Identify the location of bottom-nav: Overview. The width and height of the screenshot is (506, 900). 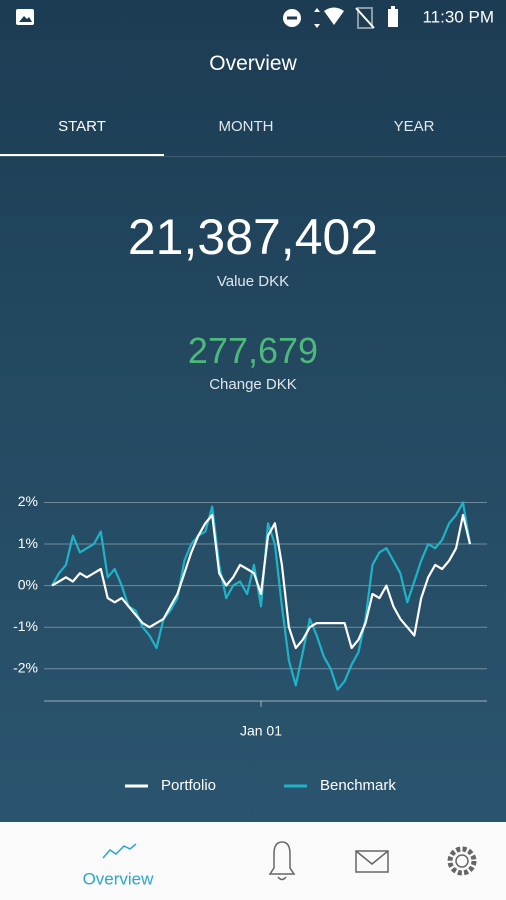
(253, 861).